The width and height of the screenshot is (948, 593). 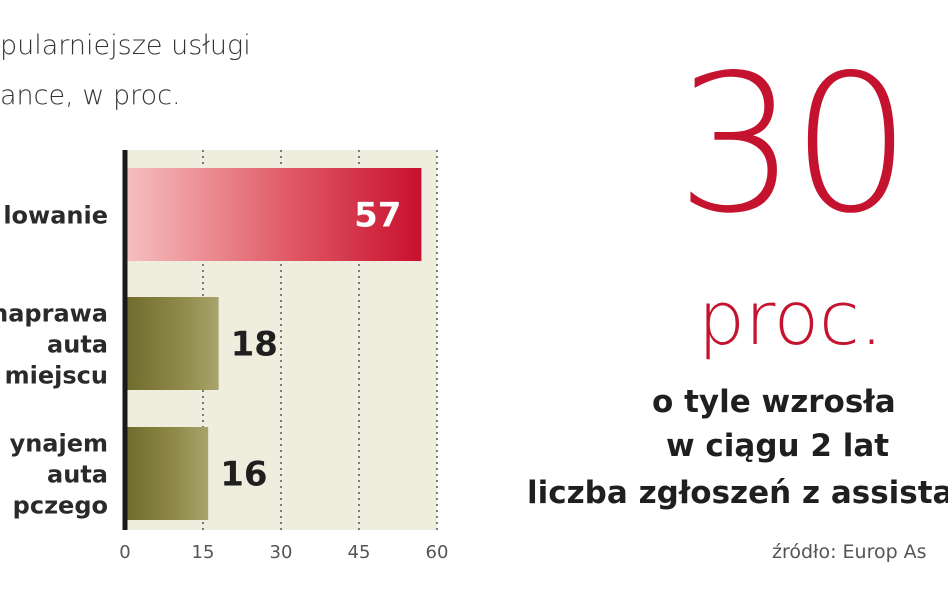 I want to click on tick-label-0: 0, so click(x=124, y=552).